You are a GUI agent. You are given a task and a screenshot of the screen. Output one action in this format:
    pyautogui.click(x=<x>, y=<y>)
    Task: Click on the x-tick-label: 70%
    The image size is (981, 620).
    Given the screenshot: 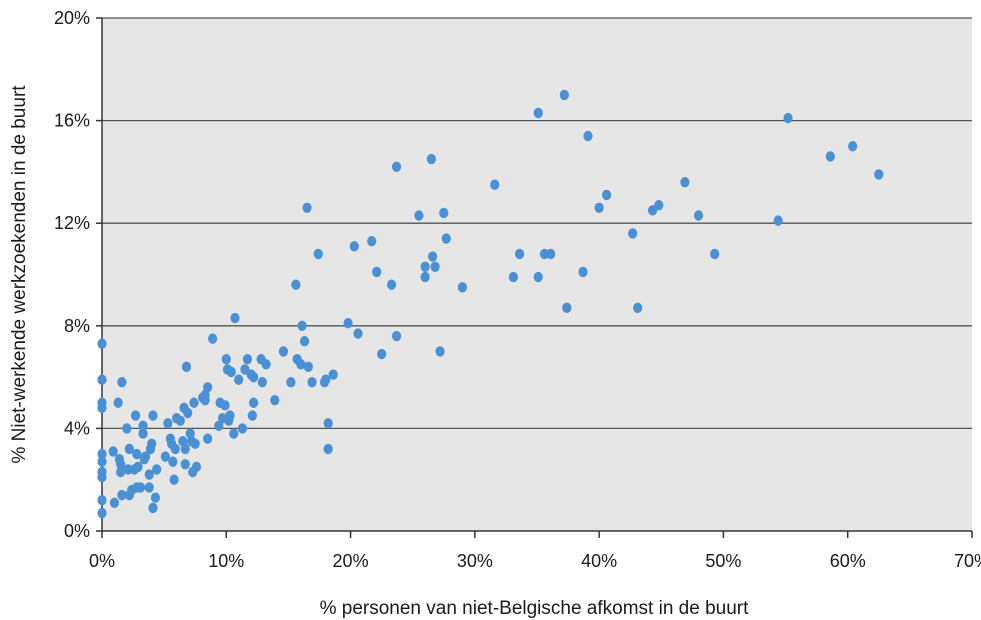 What is the action you would take?
    pyautogui.click(x=967, y=561)
    